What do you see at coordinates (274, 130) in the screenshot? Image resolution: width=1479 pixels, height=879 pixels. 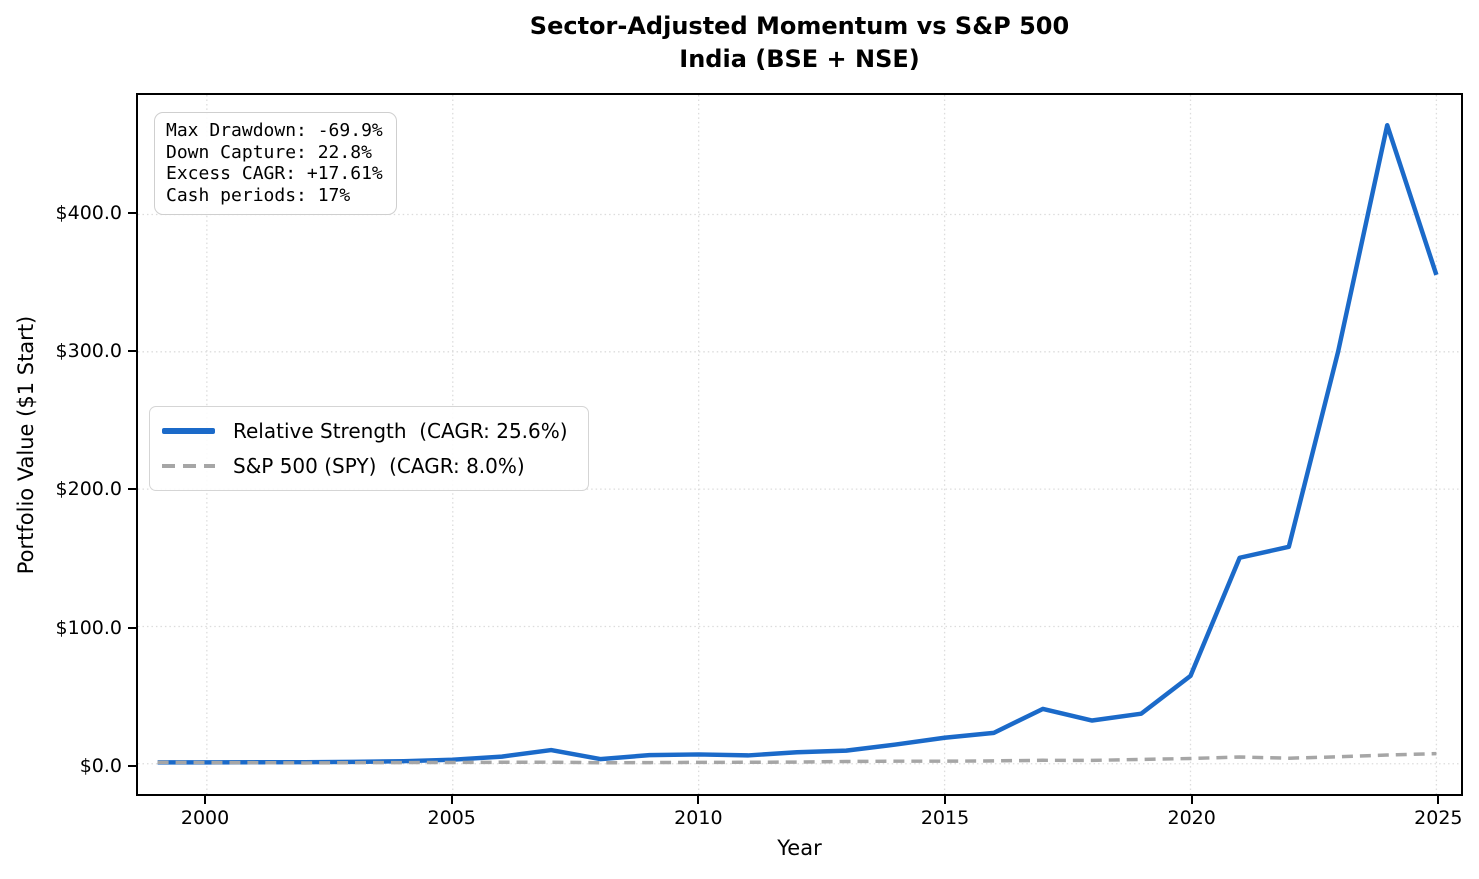 I see `stat-max-drawdown: Max Drawdown: -69.9%` at bounding box center [274, 130].